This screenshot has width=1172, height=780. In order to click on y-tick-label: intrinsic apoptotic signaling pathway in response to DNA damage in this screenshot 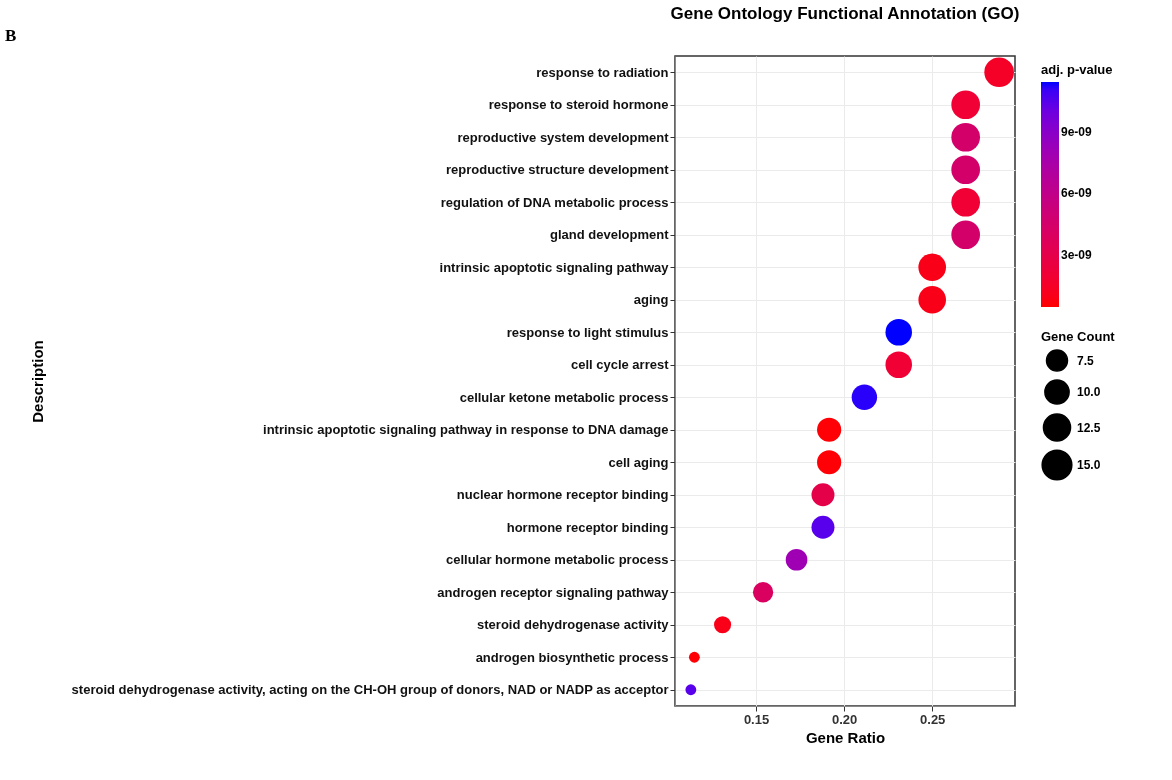, I will do `click(466, 430)`.